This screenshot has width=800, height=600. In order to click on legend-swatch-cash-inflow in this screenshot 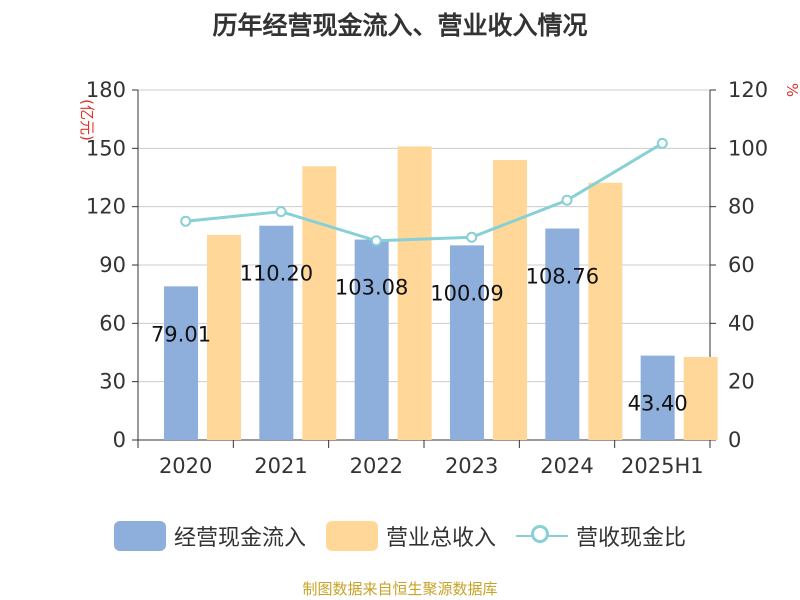, I will do `click(139, 536)`.